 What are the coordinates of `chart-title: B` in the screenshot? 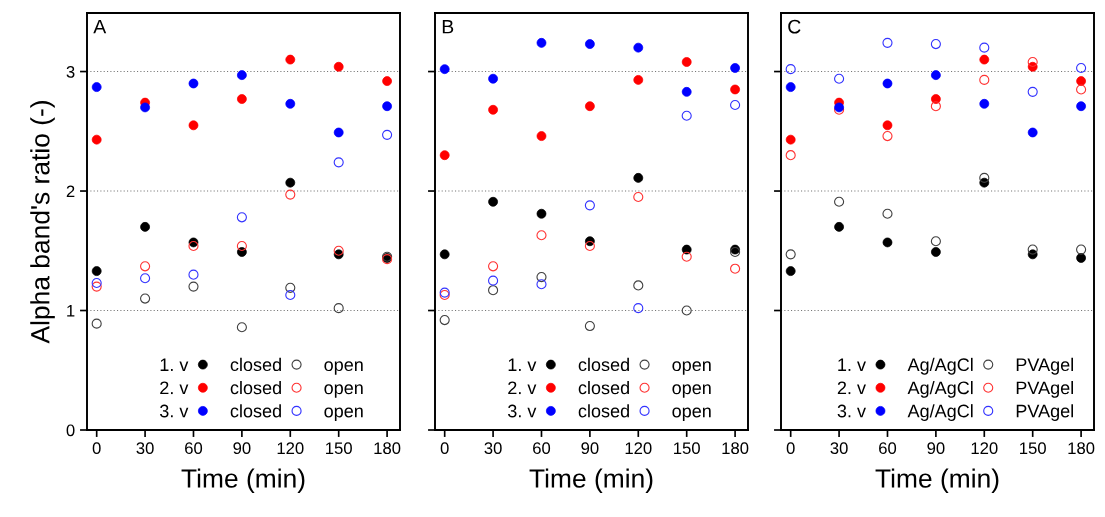 It's located at (448, 26).